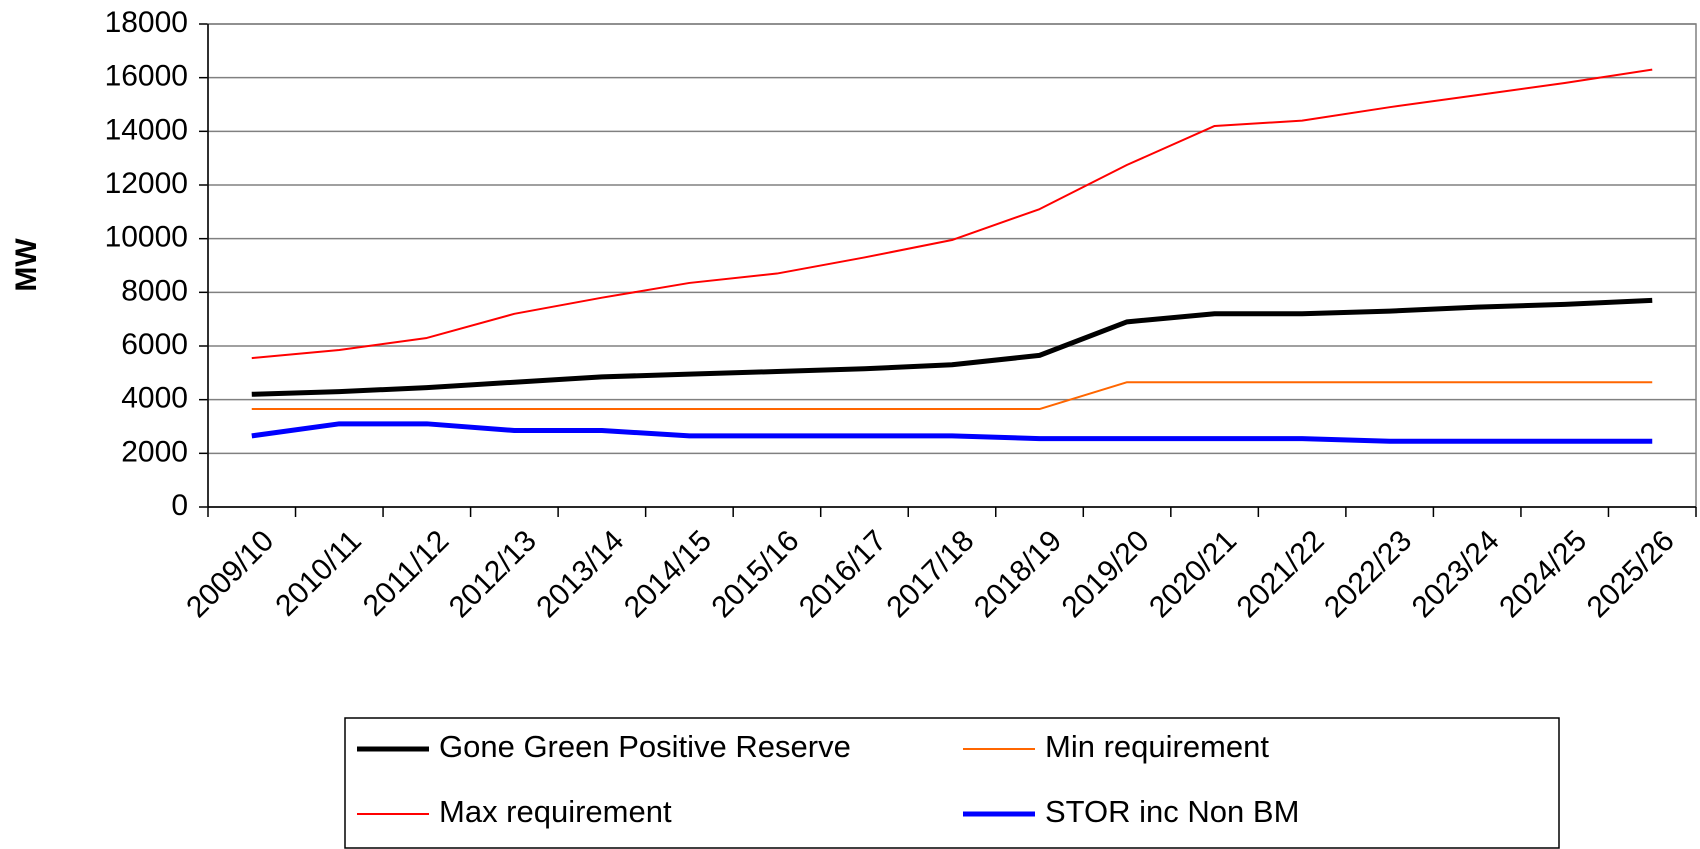 The height and width of the screenshot is (849, 1700). Describe the element at coordinates (1543, 574) in the screenshot. I see `x-tick-label: 2024/25` at that location.